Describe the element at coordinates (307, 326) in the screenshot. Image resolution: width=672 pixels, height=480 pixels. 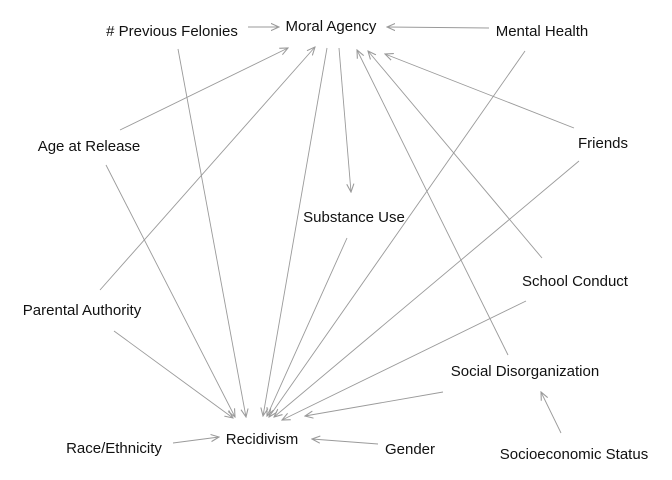
I see `edge-substance-use-to-recidivism` at that location.